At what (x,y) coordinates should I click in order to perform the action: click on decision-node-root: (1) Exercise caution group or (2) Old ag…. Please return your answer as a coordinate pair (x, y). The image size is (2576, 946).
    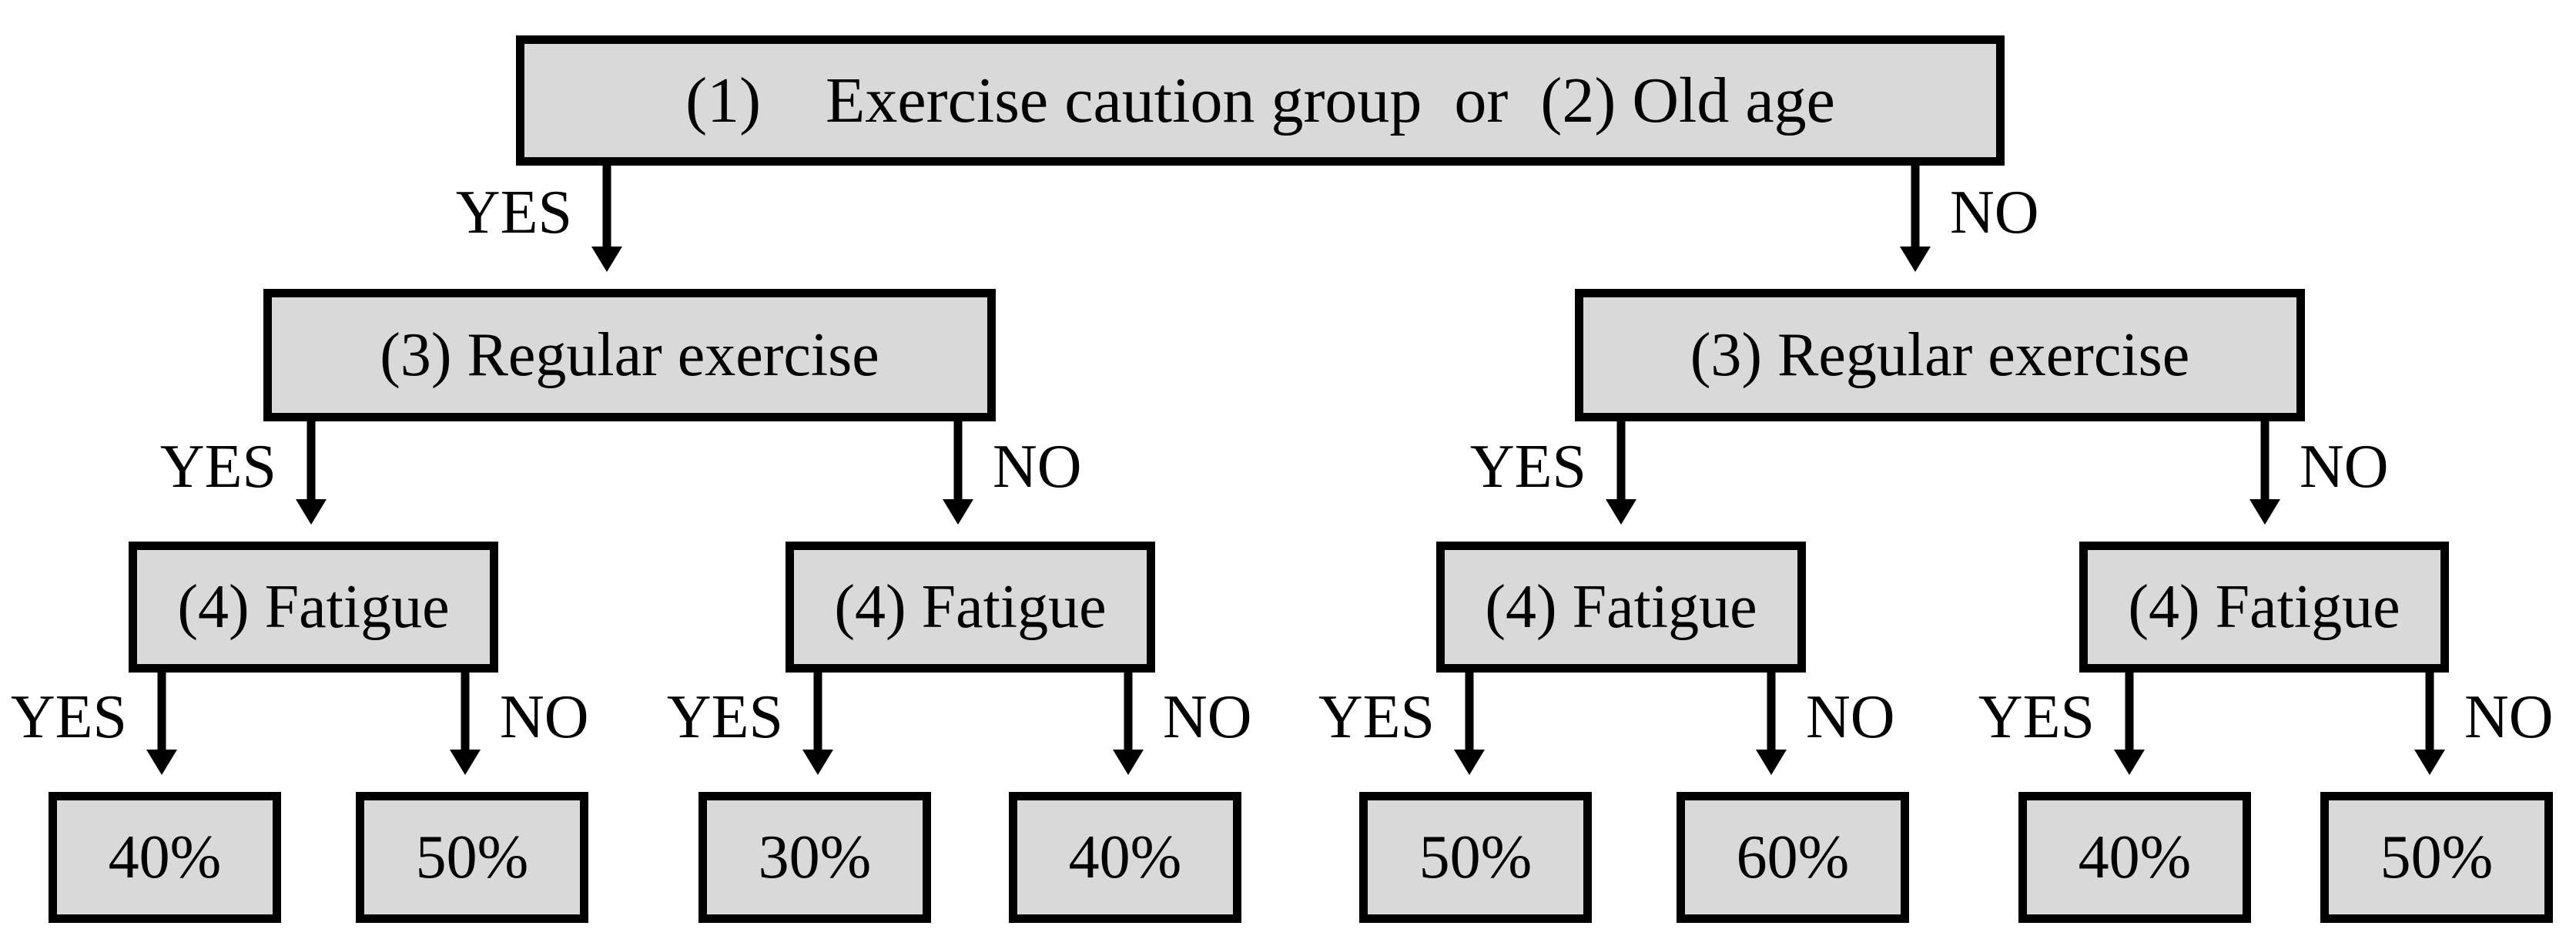
    Looking at the image, I should click on (1260, 100).